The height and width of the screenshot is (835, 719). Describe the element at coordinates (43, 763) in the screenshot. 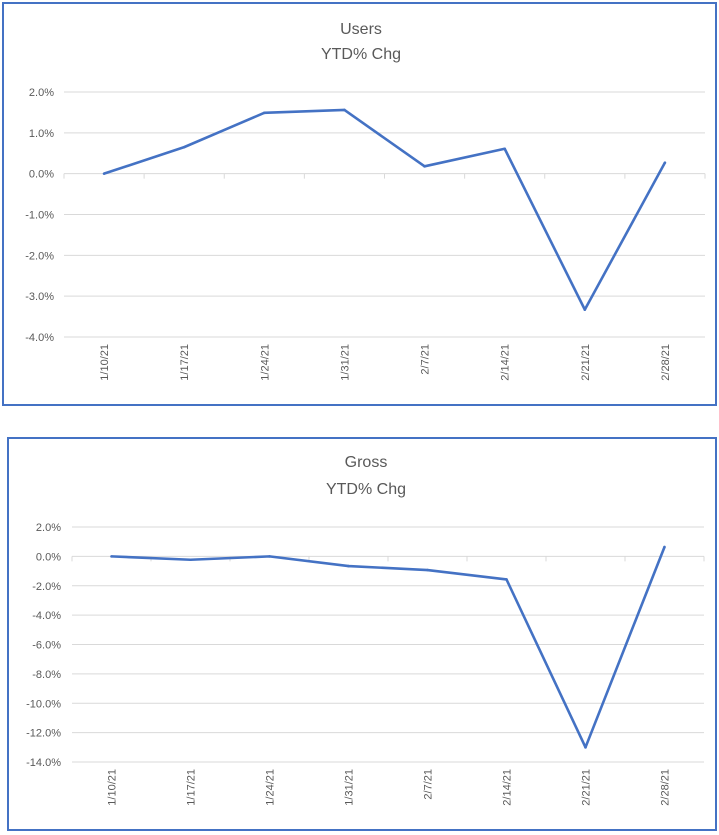

I see `y-tick-label: -14.0%` at that location.